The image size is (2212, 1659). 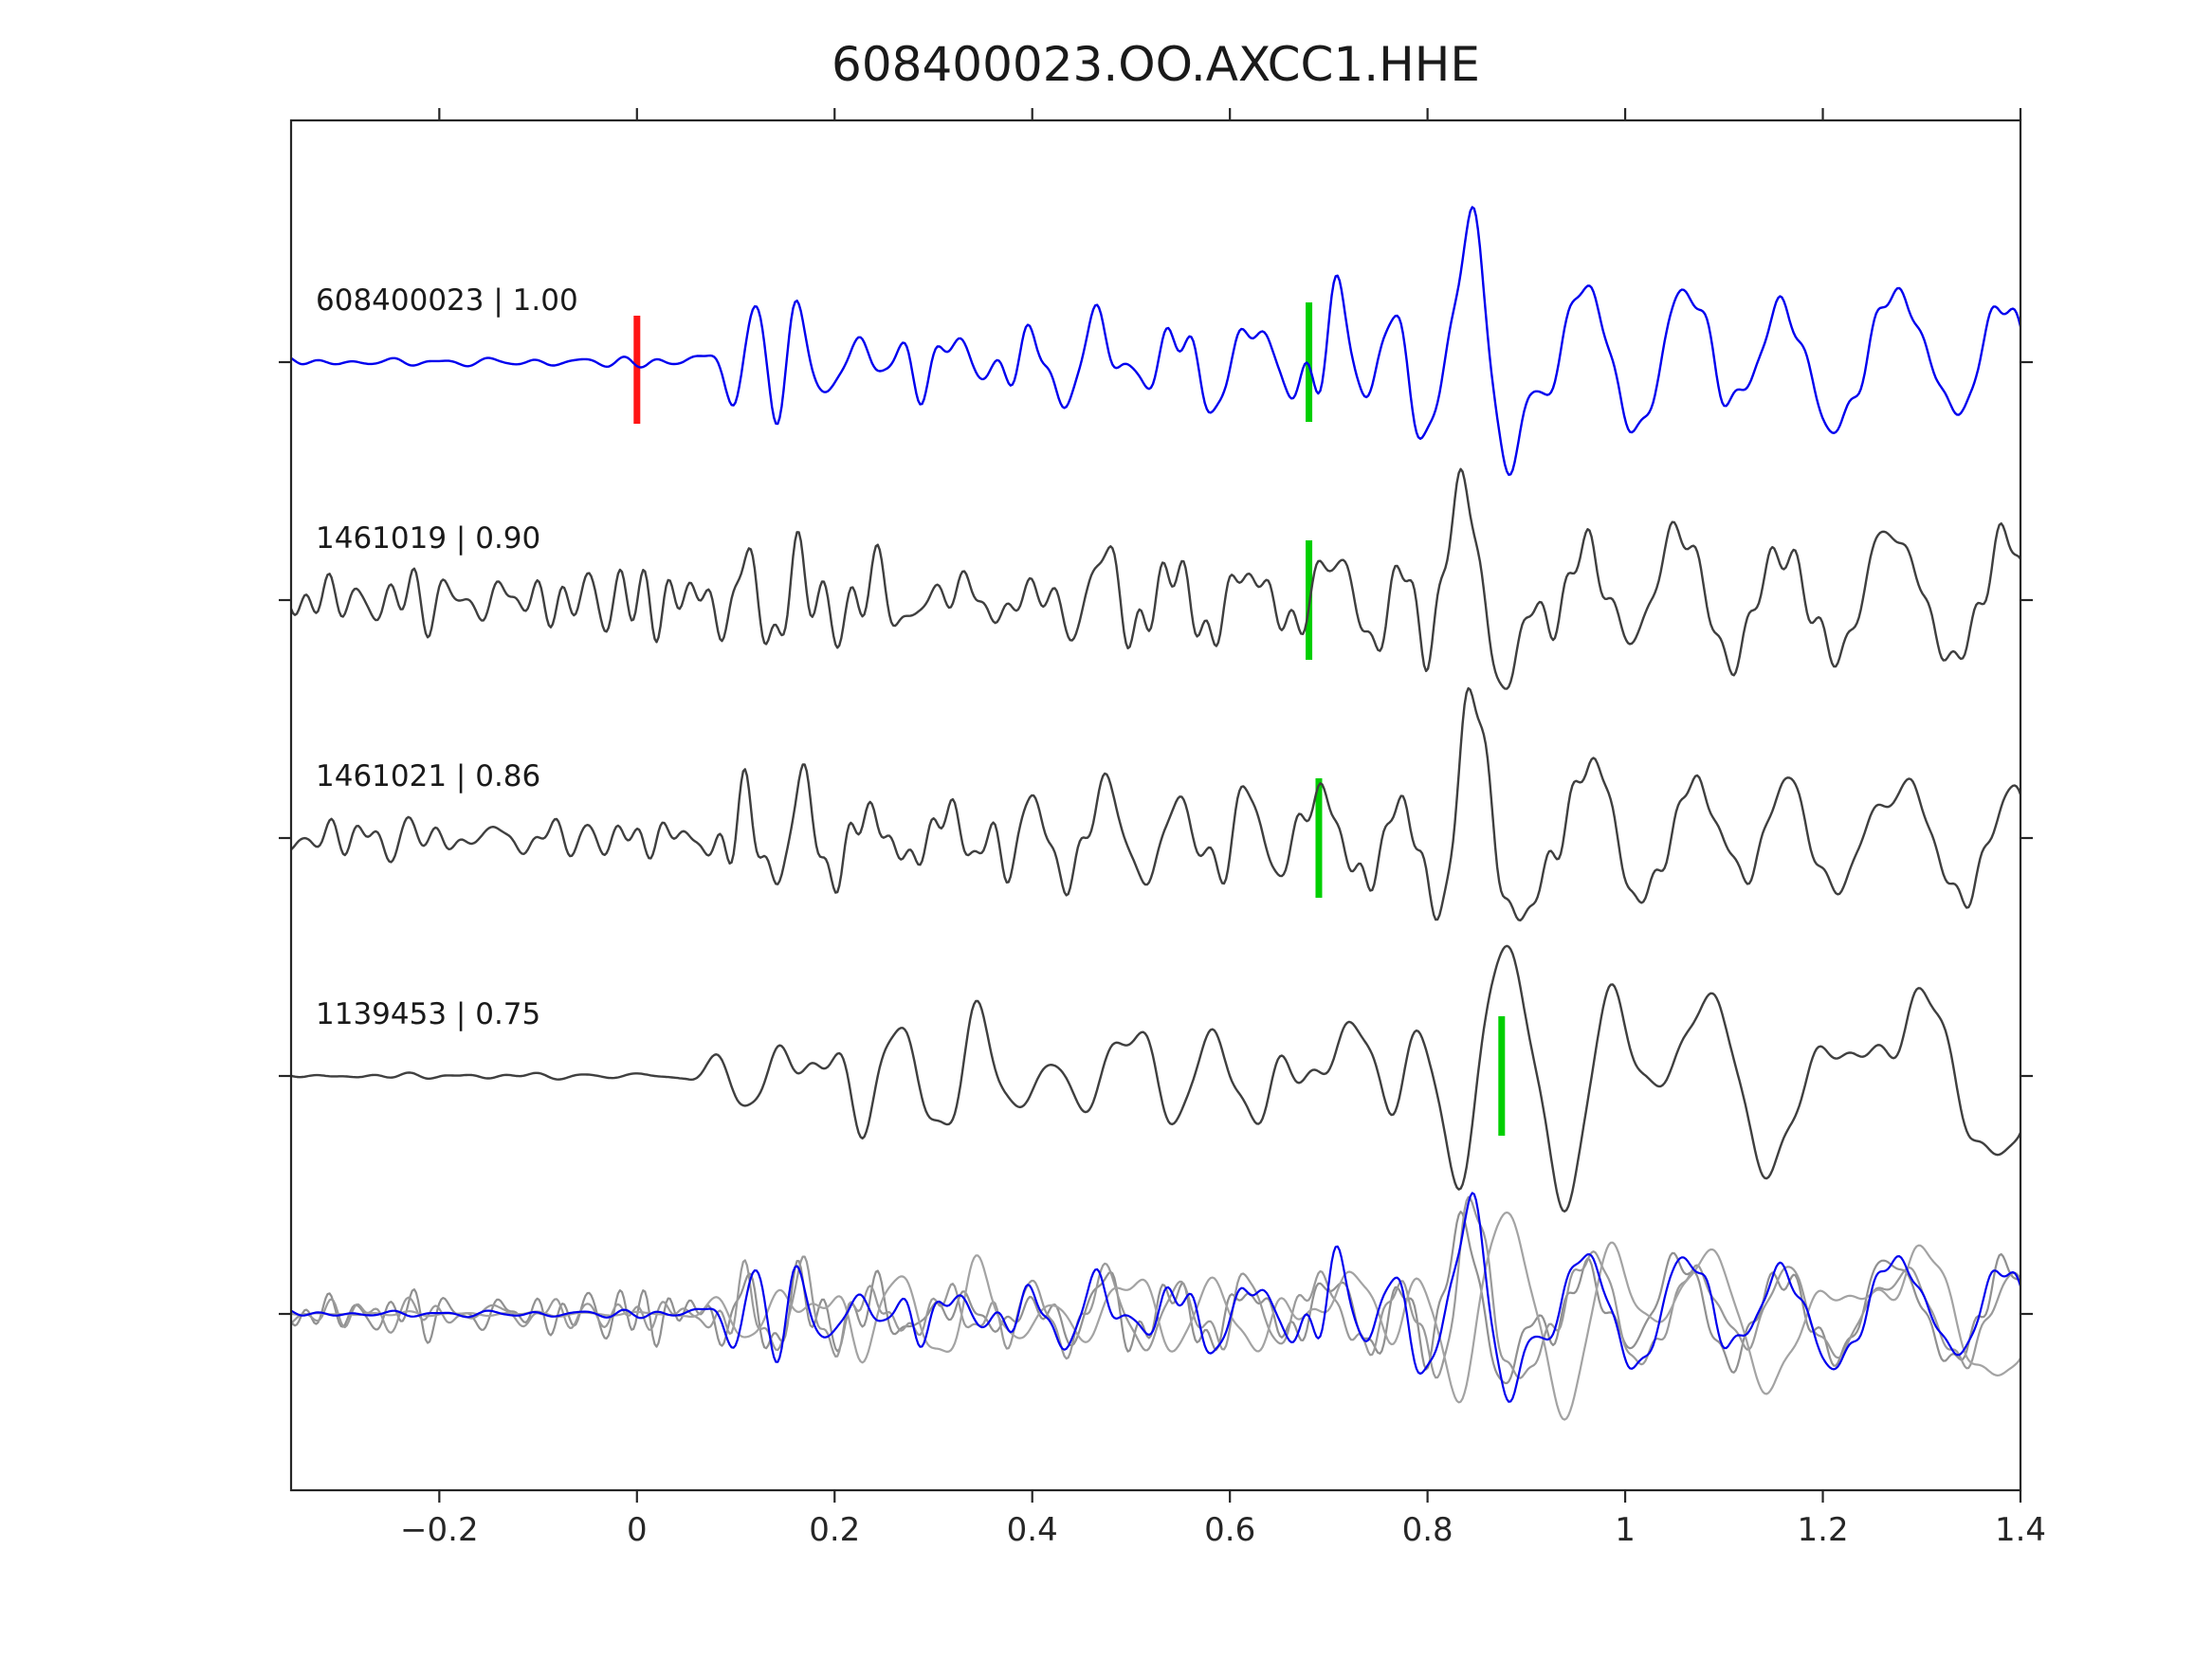 I want to click on x-tick-label: 0.2, so click(x=834, y=1530).